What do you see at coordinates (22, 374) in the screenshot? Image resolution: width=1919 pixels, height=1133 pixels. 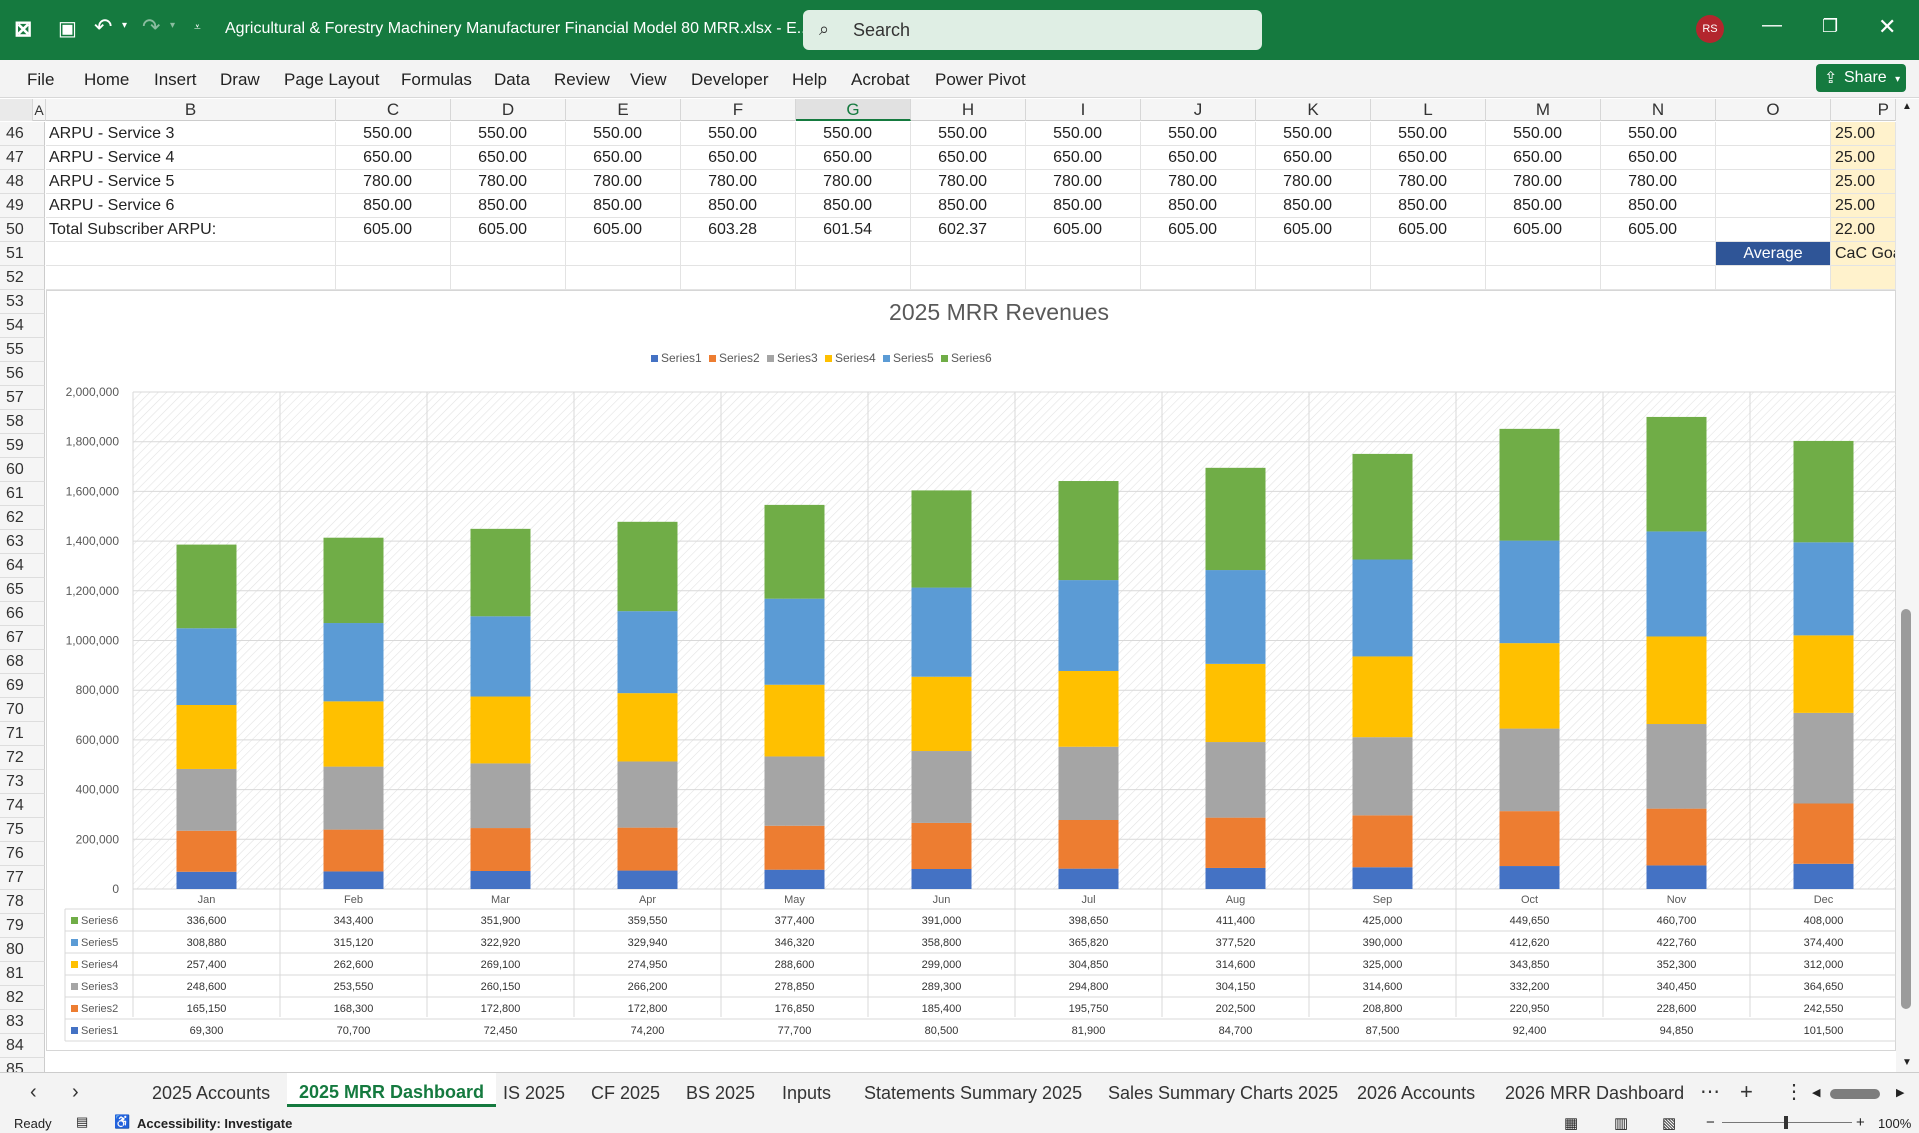 I see `row-header: 56` at bounding box center [22, 374].